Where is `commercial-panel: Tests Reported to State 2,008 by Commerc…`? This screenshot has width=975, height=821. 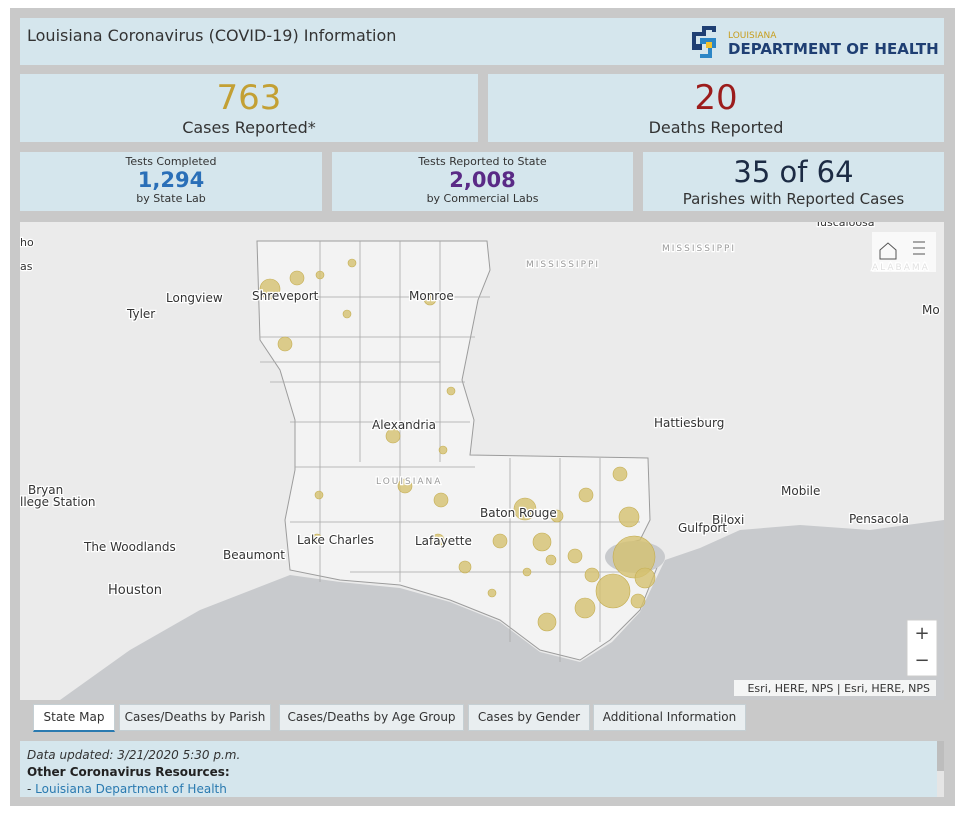 commercial-panel: Tests Reported to State 2,008 by Commerc… is located at coordinates (482, 181).